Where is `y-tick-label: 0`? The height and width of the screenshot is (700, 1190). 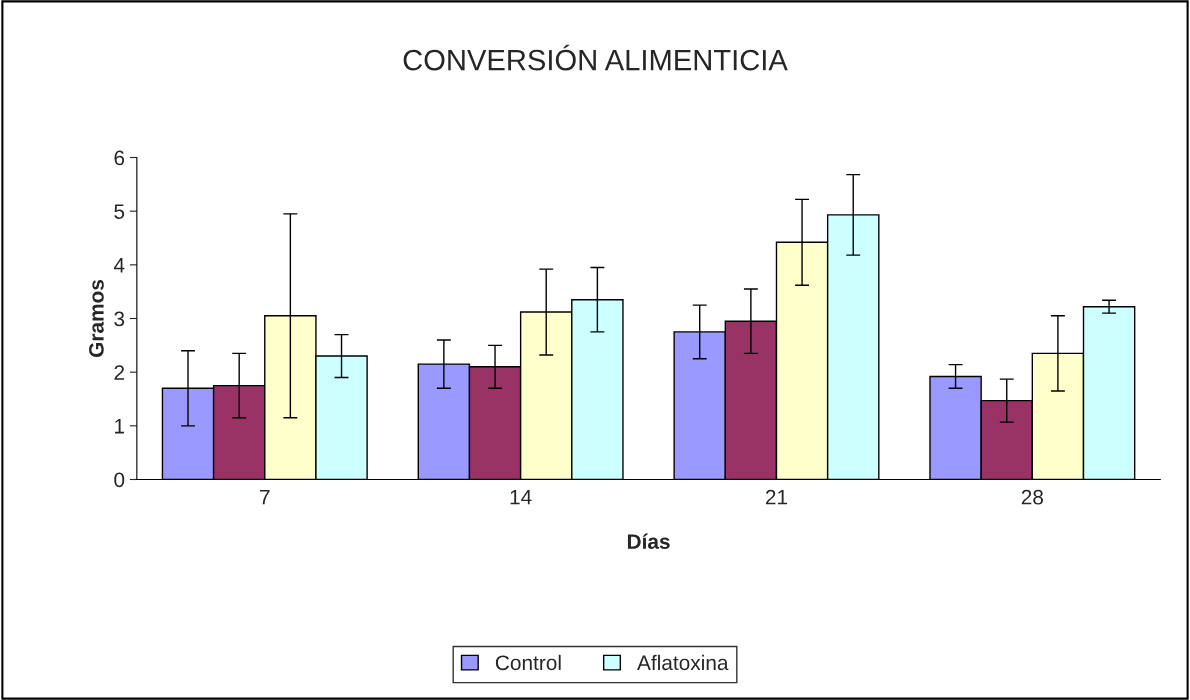
y-tick-label: 0 is located at coordinates (119, 480).